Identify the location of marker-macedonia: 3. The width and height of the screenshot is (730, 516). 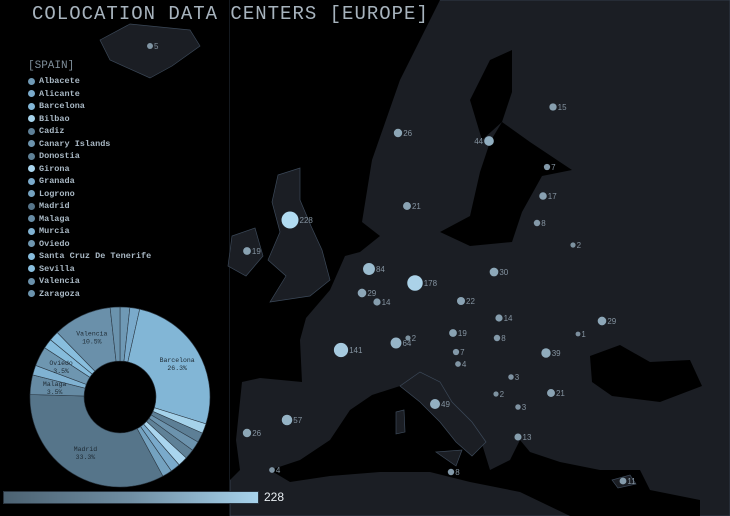
(521, 407).